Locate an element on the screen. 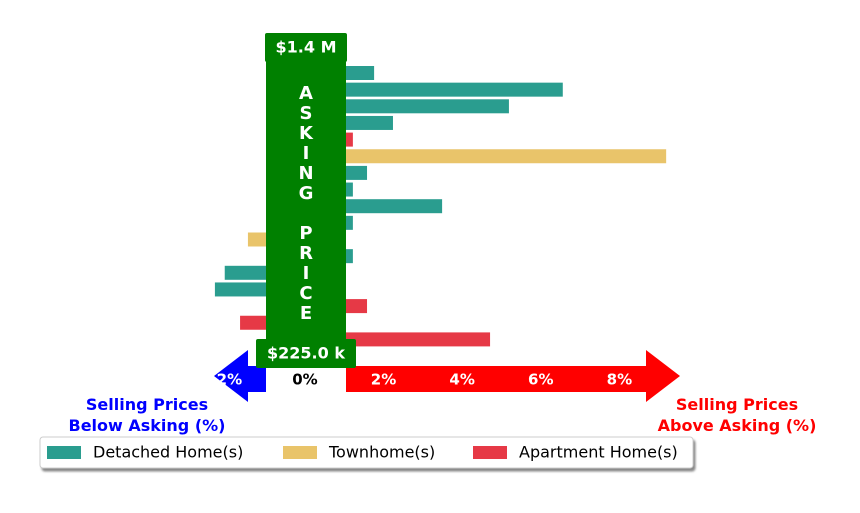 The image size is (860, 513). x-tick-label: 2% is located at coordinates (383, 380).